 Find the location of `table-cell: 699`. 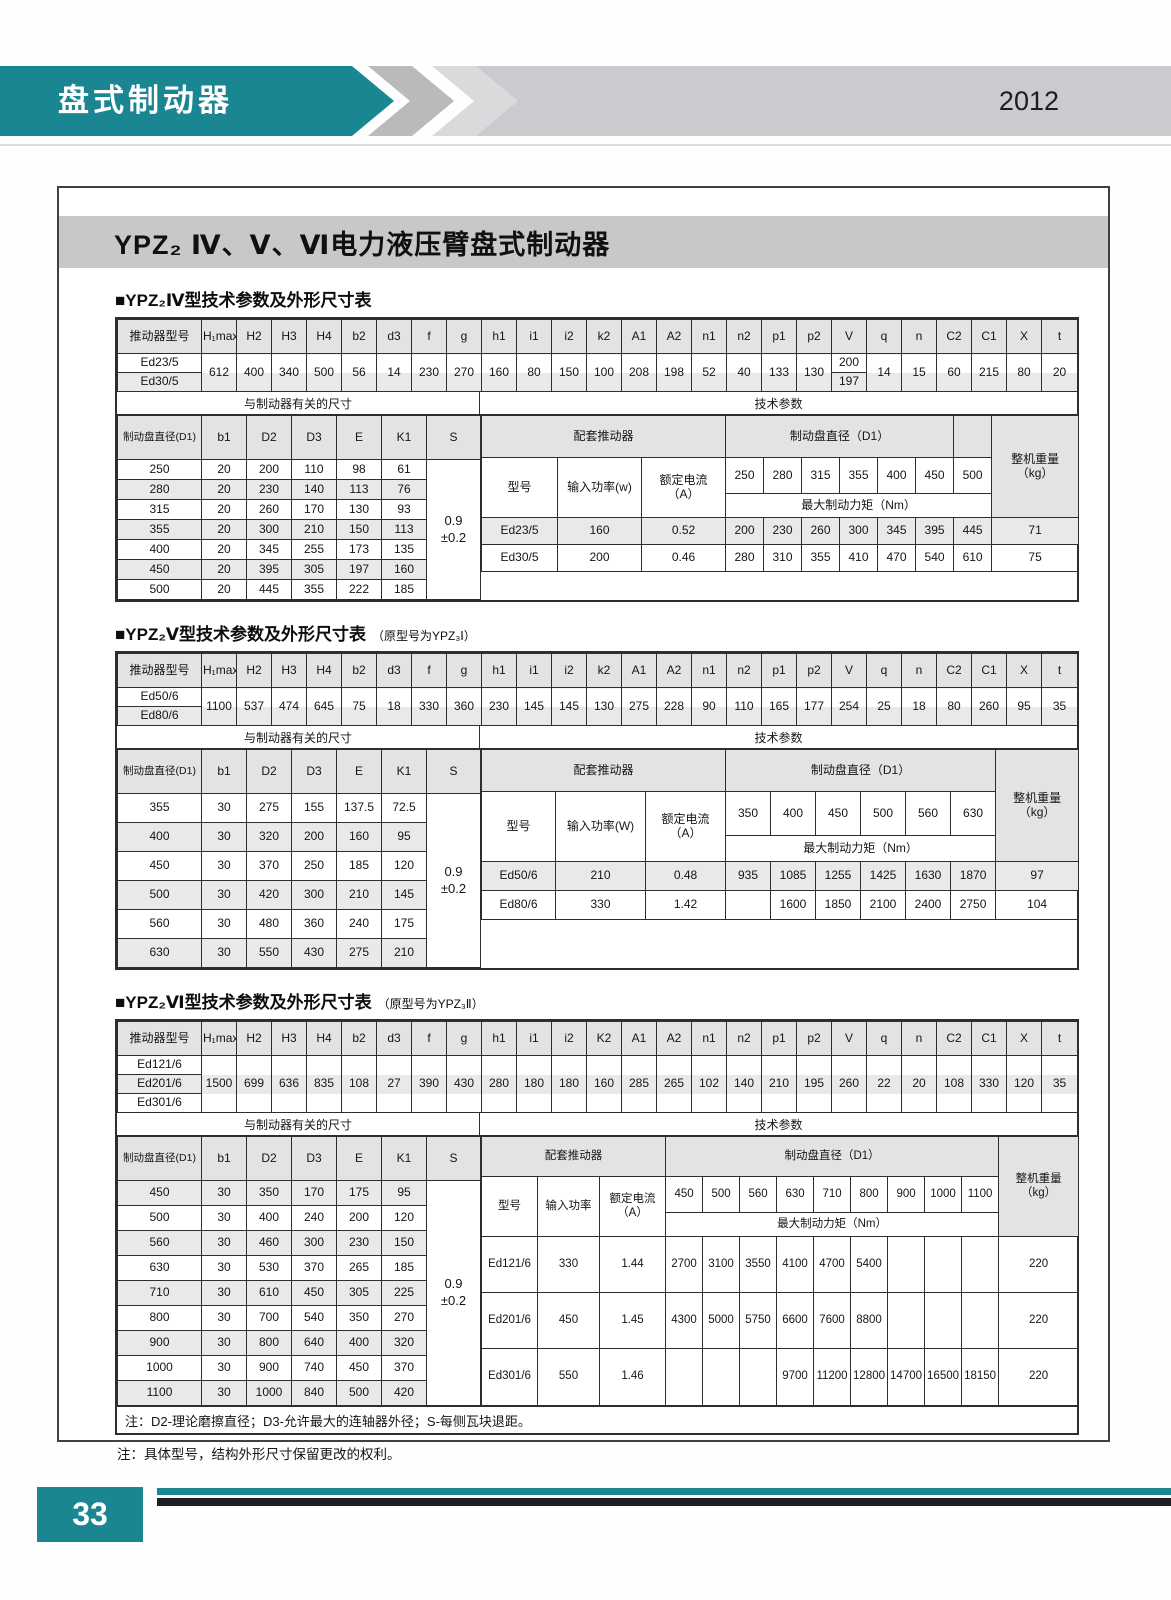

table-cell: 699 is located at coordinates (254, 1084).